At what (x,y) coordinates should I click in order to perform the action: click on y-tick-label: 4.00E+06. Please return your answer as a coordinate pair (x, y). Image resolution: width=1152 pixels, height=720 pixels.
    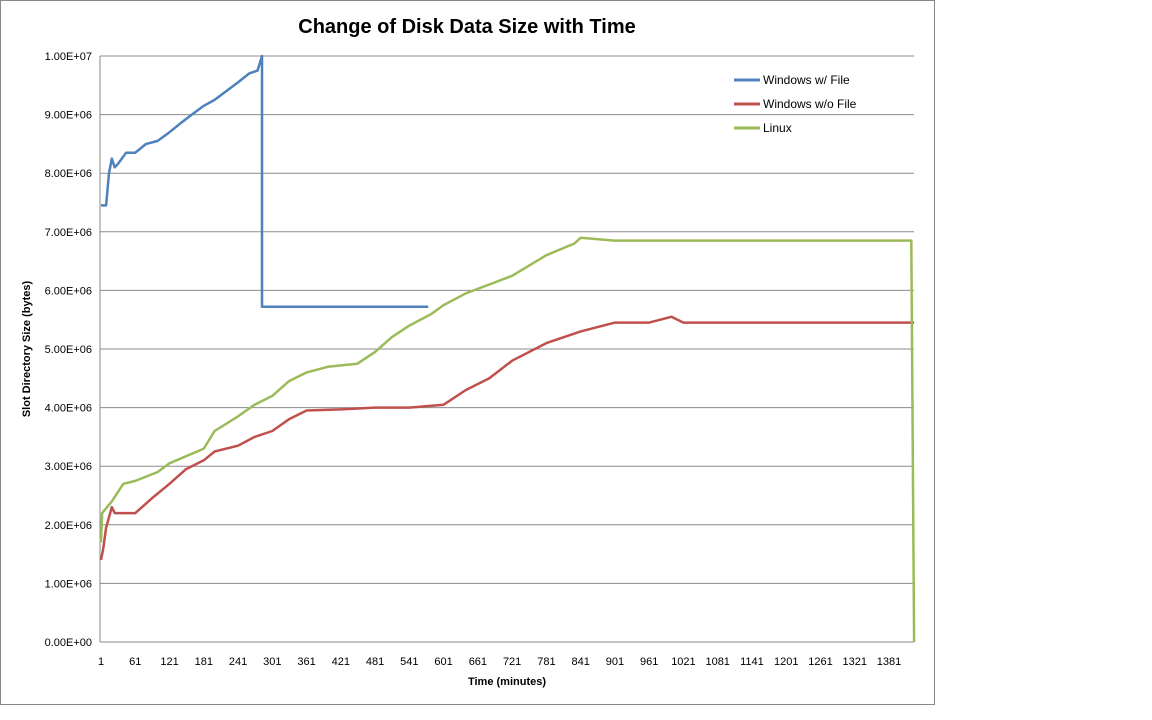
    Looking at the image, I should click on (68, 409).